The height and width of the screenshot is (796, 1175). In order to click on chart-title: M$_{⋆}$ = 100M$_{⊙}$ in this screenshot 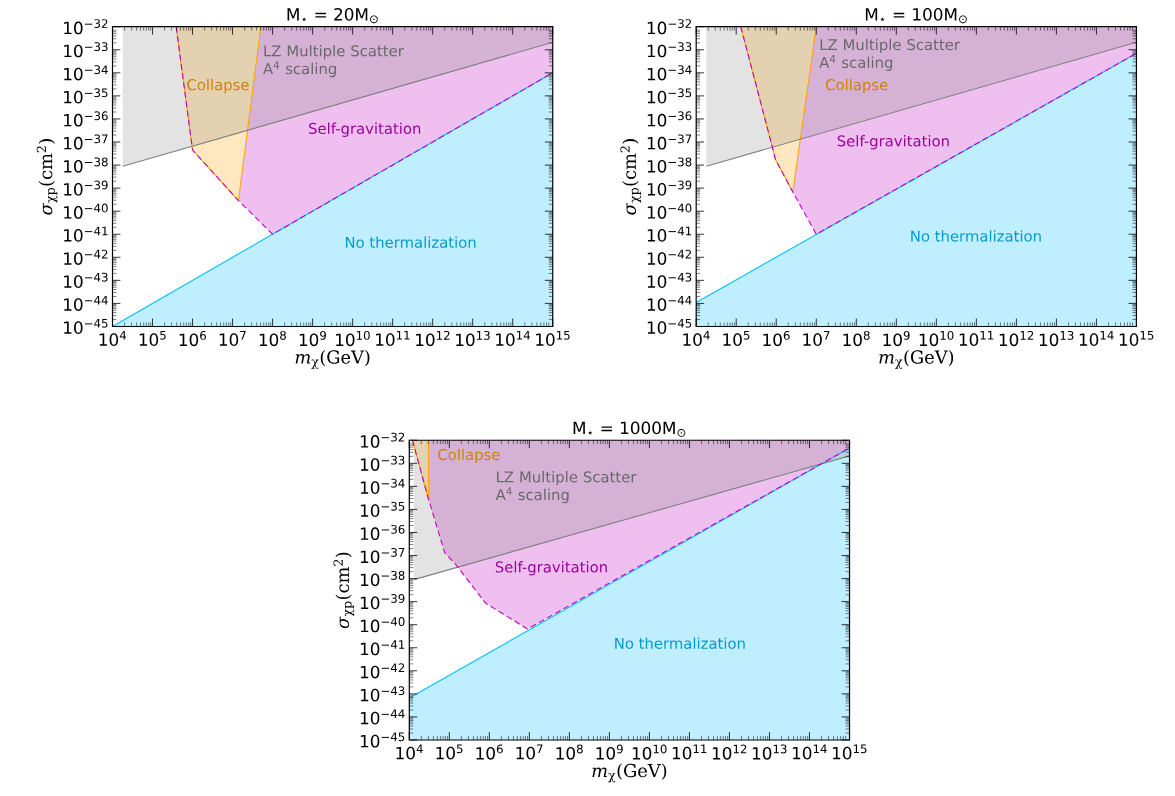, I will do `click(916, 15)`.